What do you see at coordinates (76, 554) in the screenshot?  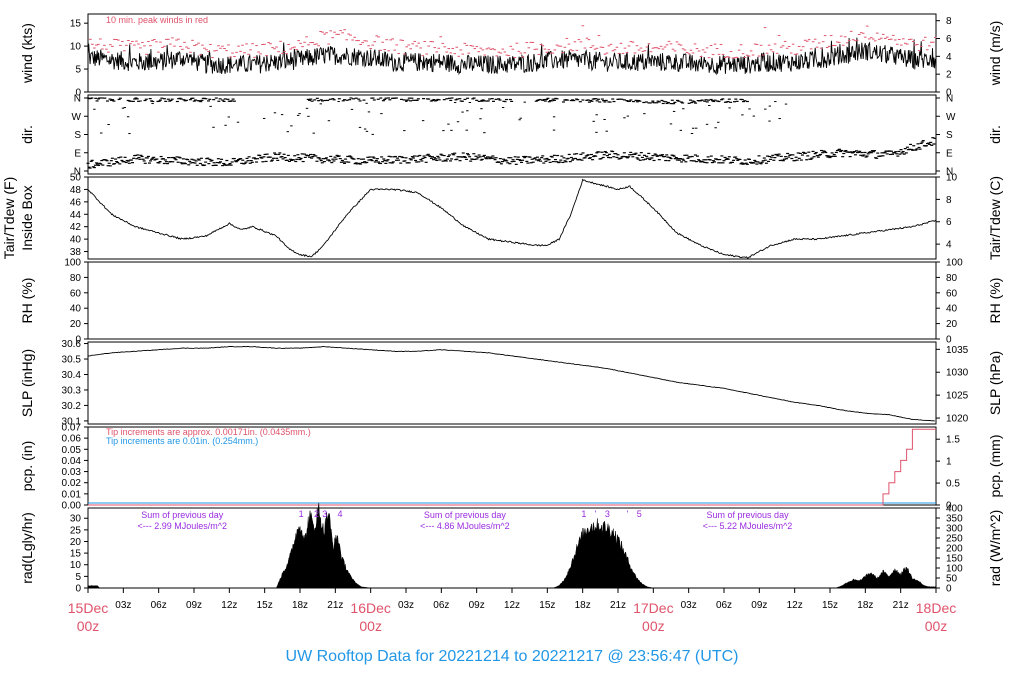 I see `ytick-label-left-rad: 15` at bounding box center [76, 554].